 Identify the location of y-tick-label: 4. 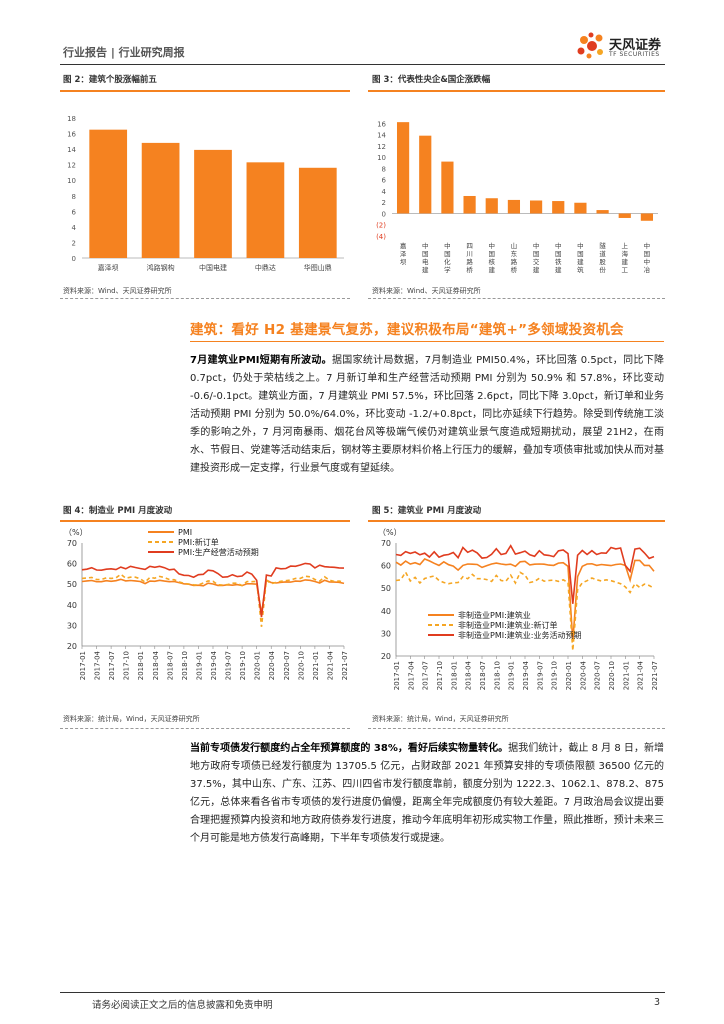
(384, 192).